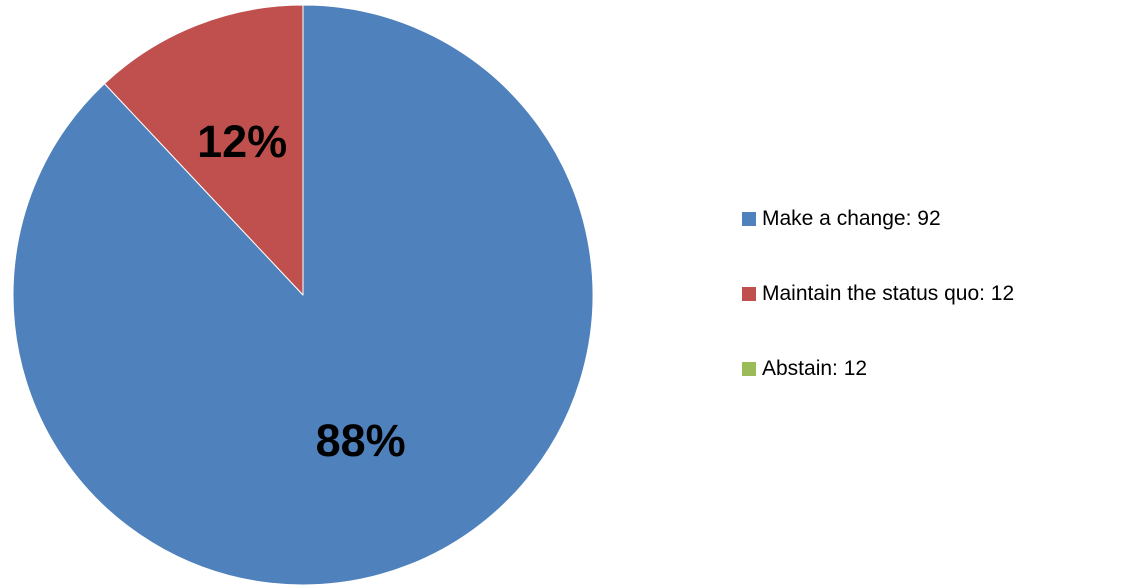  Describe the element at coordinates (815, 368) in the screenshot. I see `legend-label: Abstain: 12` at that location.